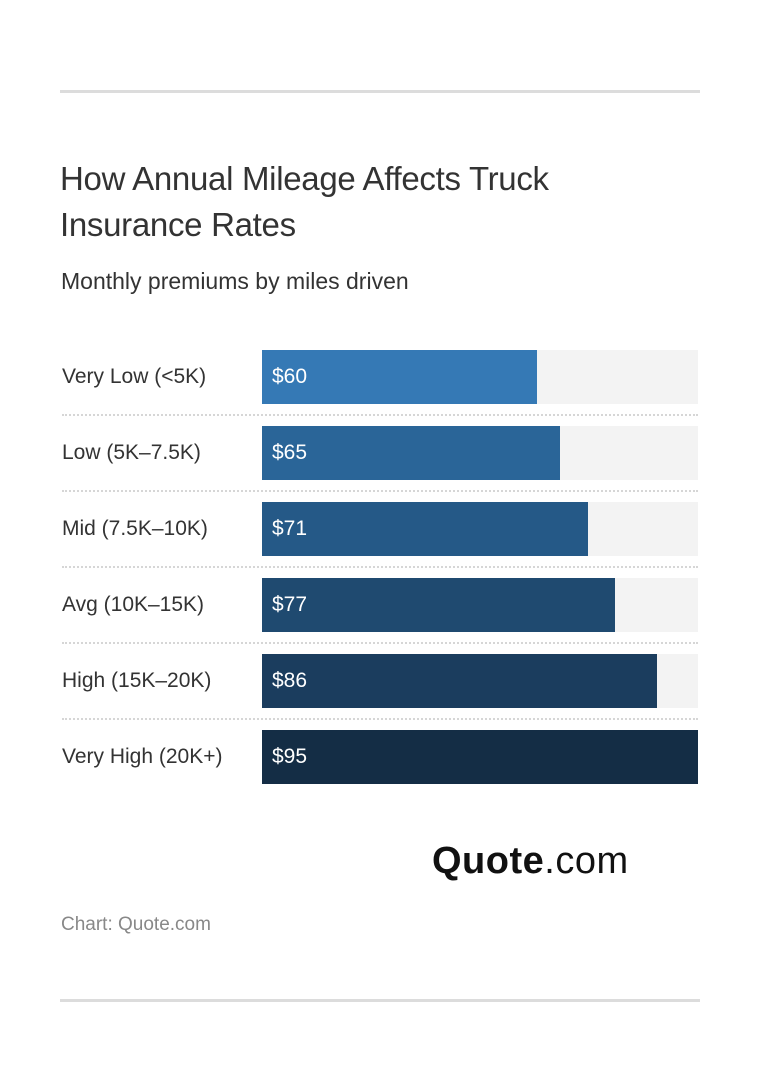  What do you see at coordinates (290, 680) in the screenshot?
I see `data-label: $86` at bounding box center [290, 680].